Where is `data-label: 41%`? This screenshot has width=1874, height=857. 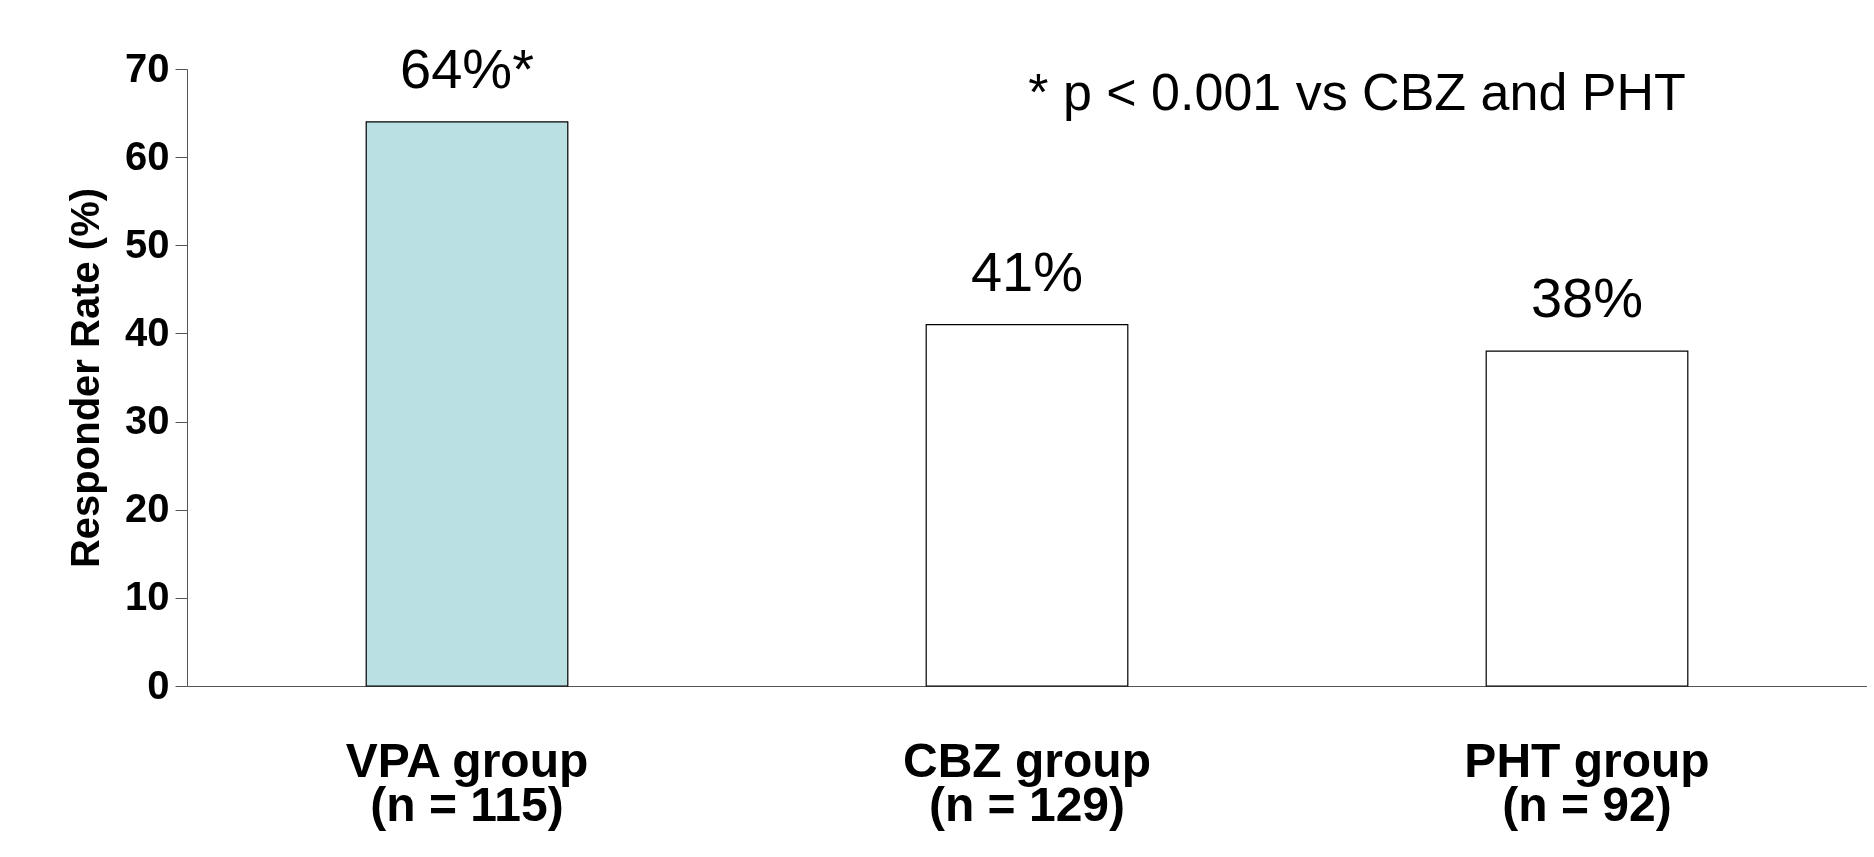
data-label: 41% is located at coordinates (1027, 271).